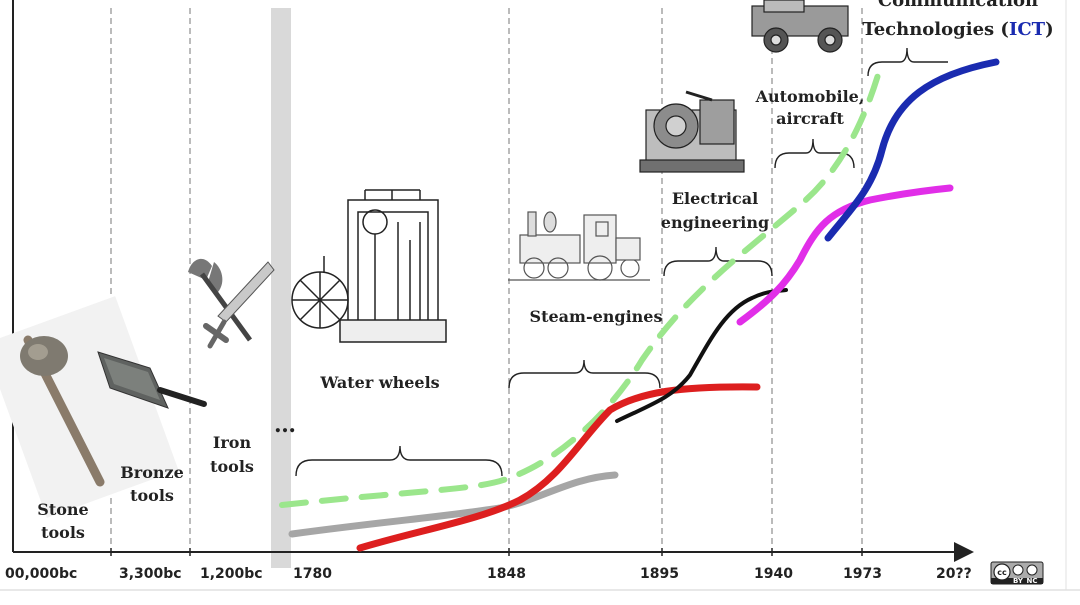  I want to click on water-frame-icon, so click(369, 266).